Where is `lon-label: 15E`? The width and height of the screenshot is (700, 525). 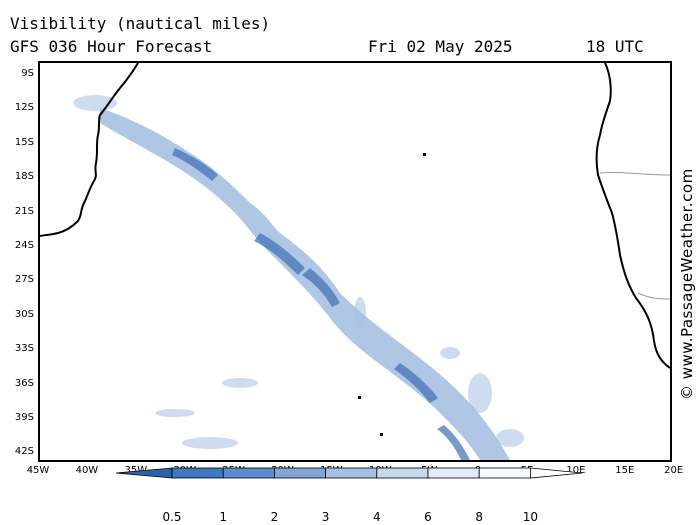 lon-label: 15E is located at coordinates (625, 470).